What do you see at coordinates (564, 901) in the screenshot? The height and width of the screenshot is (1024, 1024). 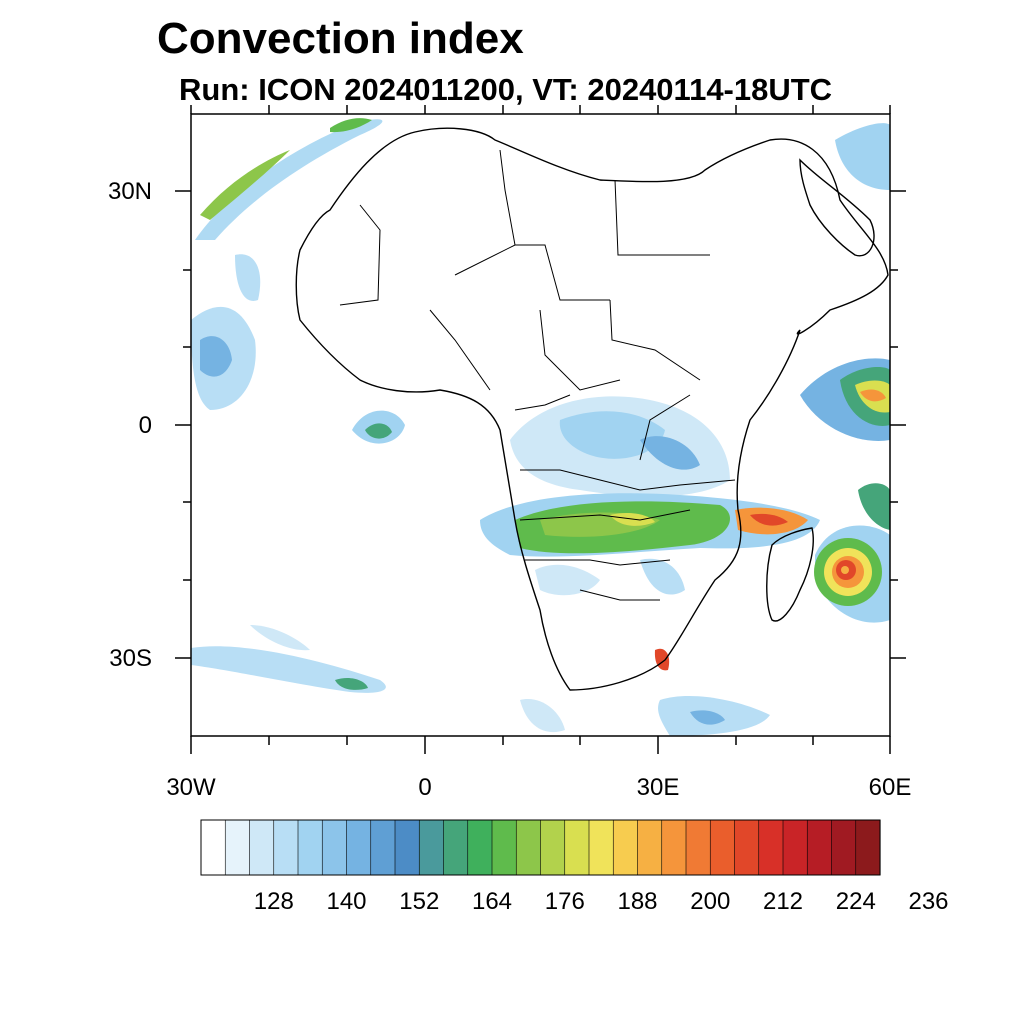 I see `colorbar-tick-label: 176` at bounding box center [564, 901].